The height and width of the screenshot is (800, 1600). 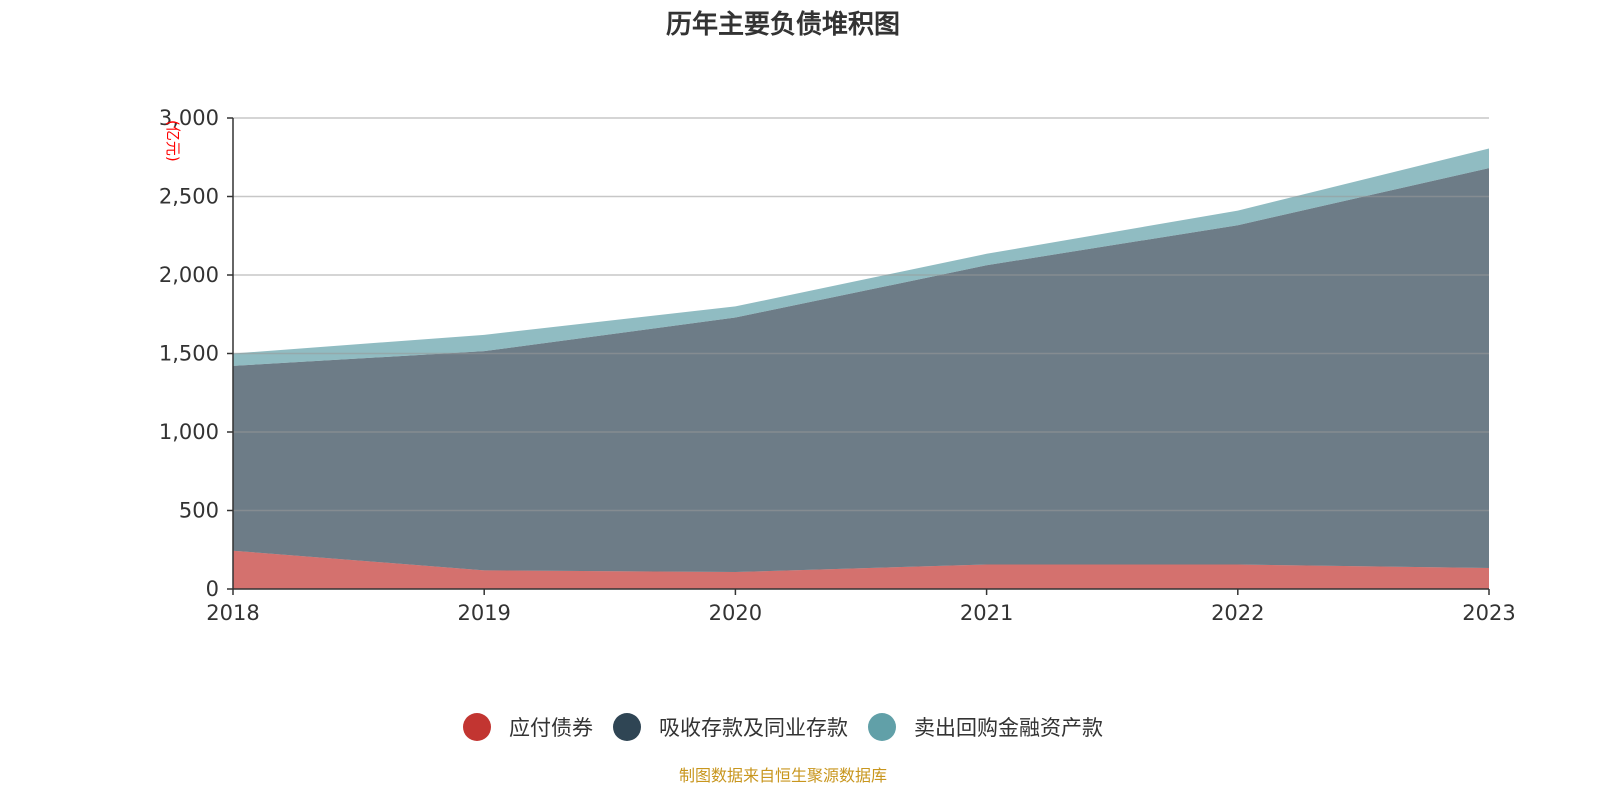 I want to click on x-tick-label: 2020, so click(x=735, y=613).